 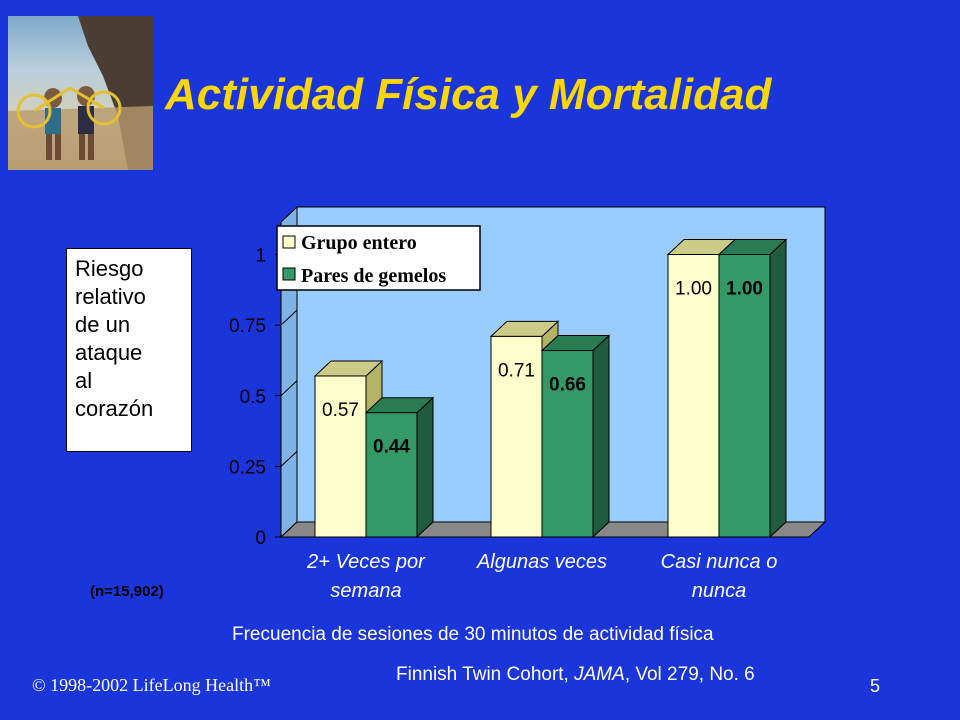 I want to click on y-axis-label-line: relativo, so click(x=110, y=296).